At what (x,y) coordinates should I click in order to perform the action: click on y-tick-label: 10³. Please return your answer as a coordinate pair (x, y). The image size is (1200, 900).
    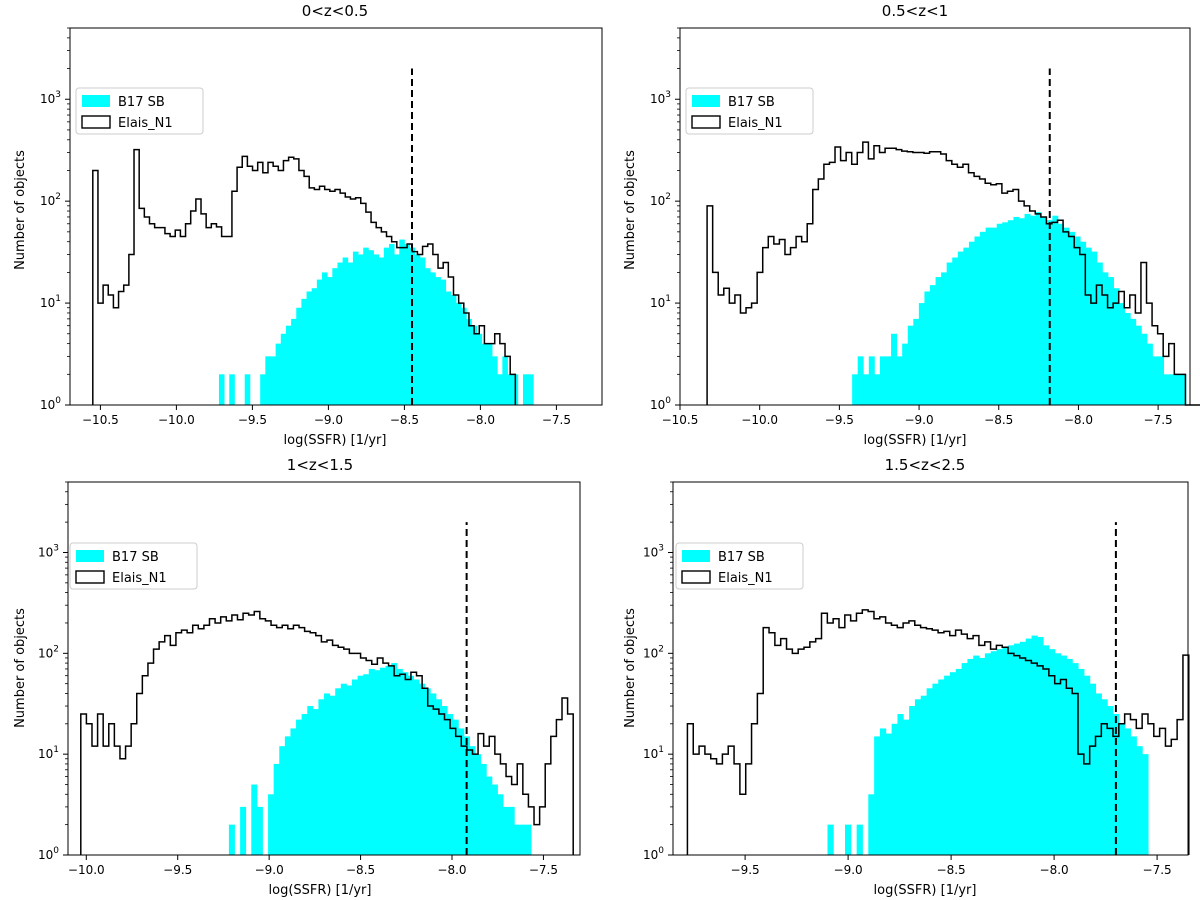
    Looking at the image, I should click on (48, 551).